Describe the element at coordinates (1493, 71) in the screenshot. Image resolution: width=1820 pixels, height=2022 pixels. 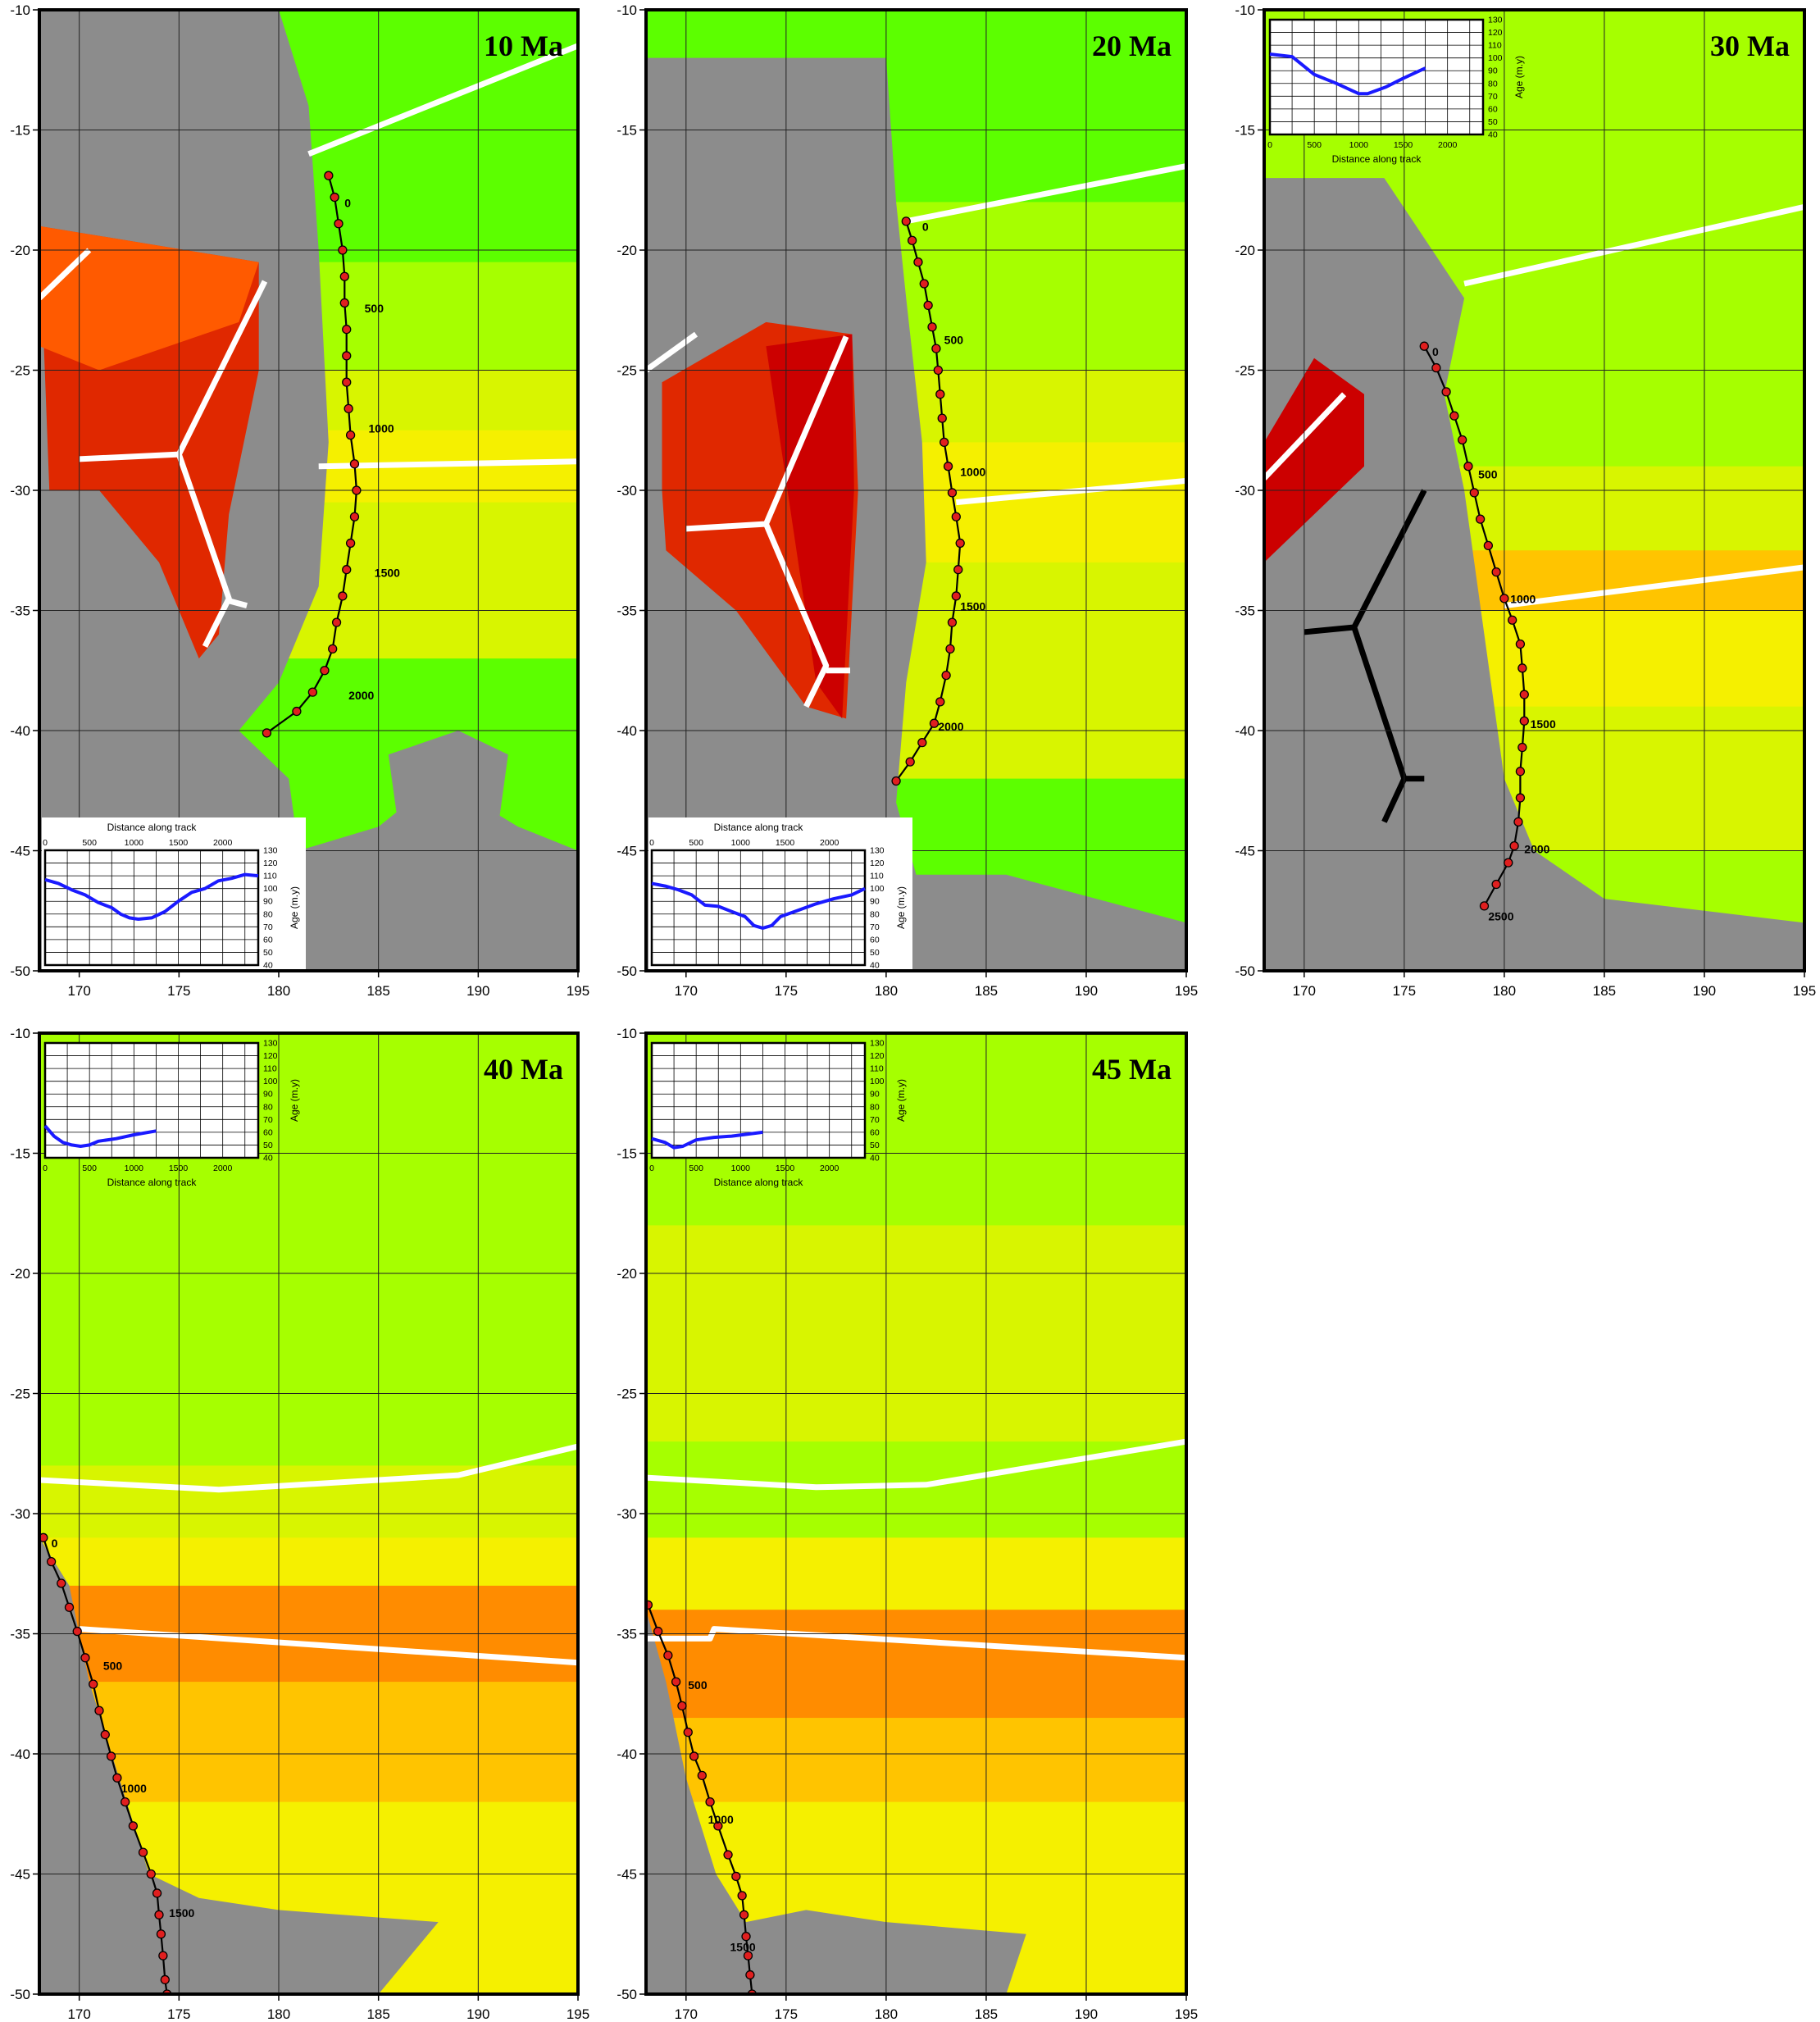
I see `inset-y-tick-label: 90` at that location.